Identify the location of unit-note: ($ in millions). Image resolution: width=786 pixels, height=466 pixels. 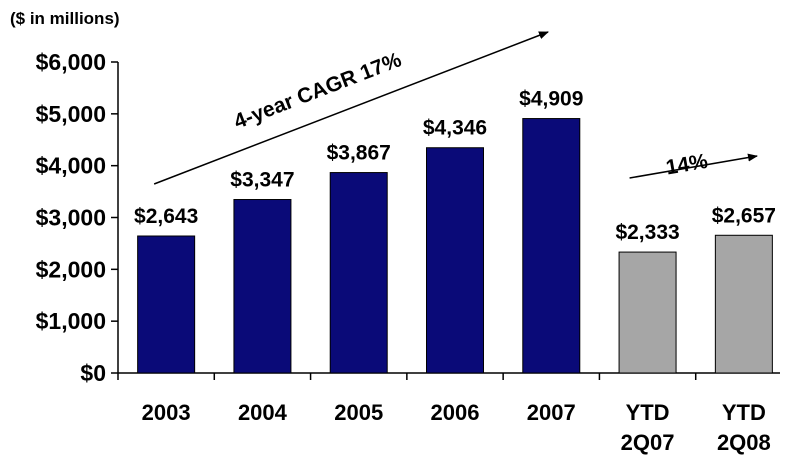
(65, 18).